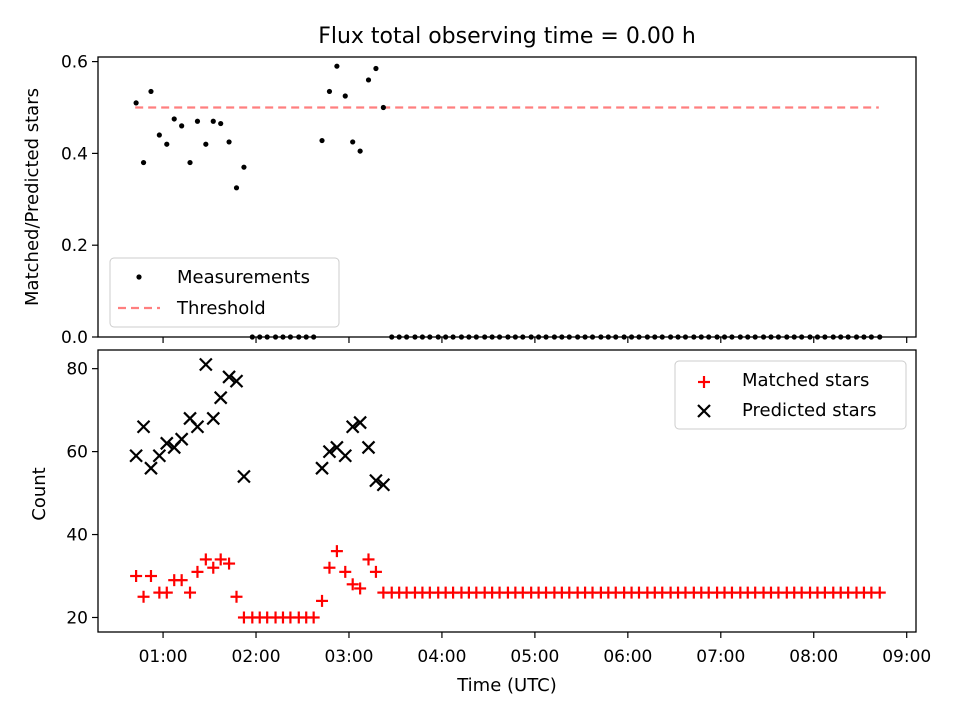 This screenshot has width=960, height=720. I want to click on x-tick-label: 09:00, so click(906, 657).